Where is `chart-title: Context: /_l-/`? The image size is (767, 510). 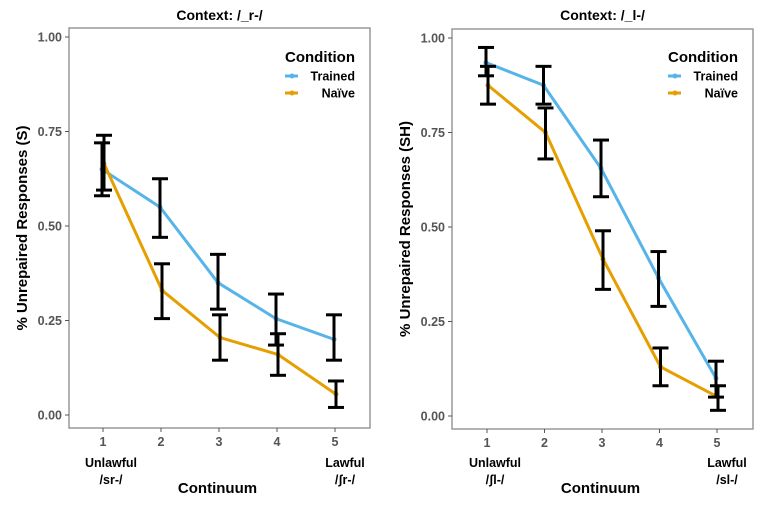 chart-title: Context: /_l-/ is located at coordinates (602, 15).